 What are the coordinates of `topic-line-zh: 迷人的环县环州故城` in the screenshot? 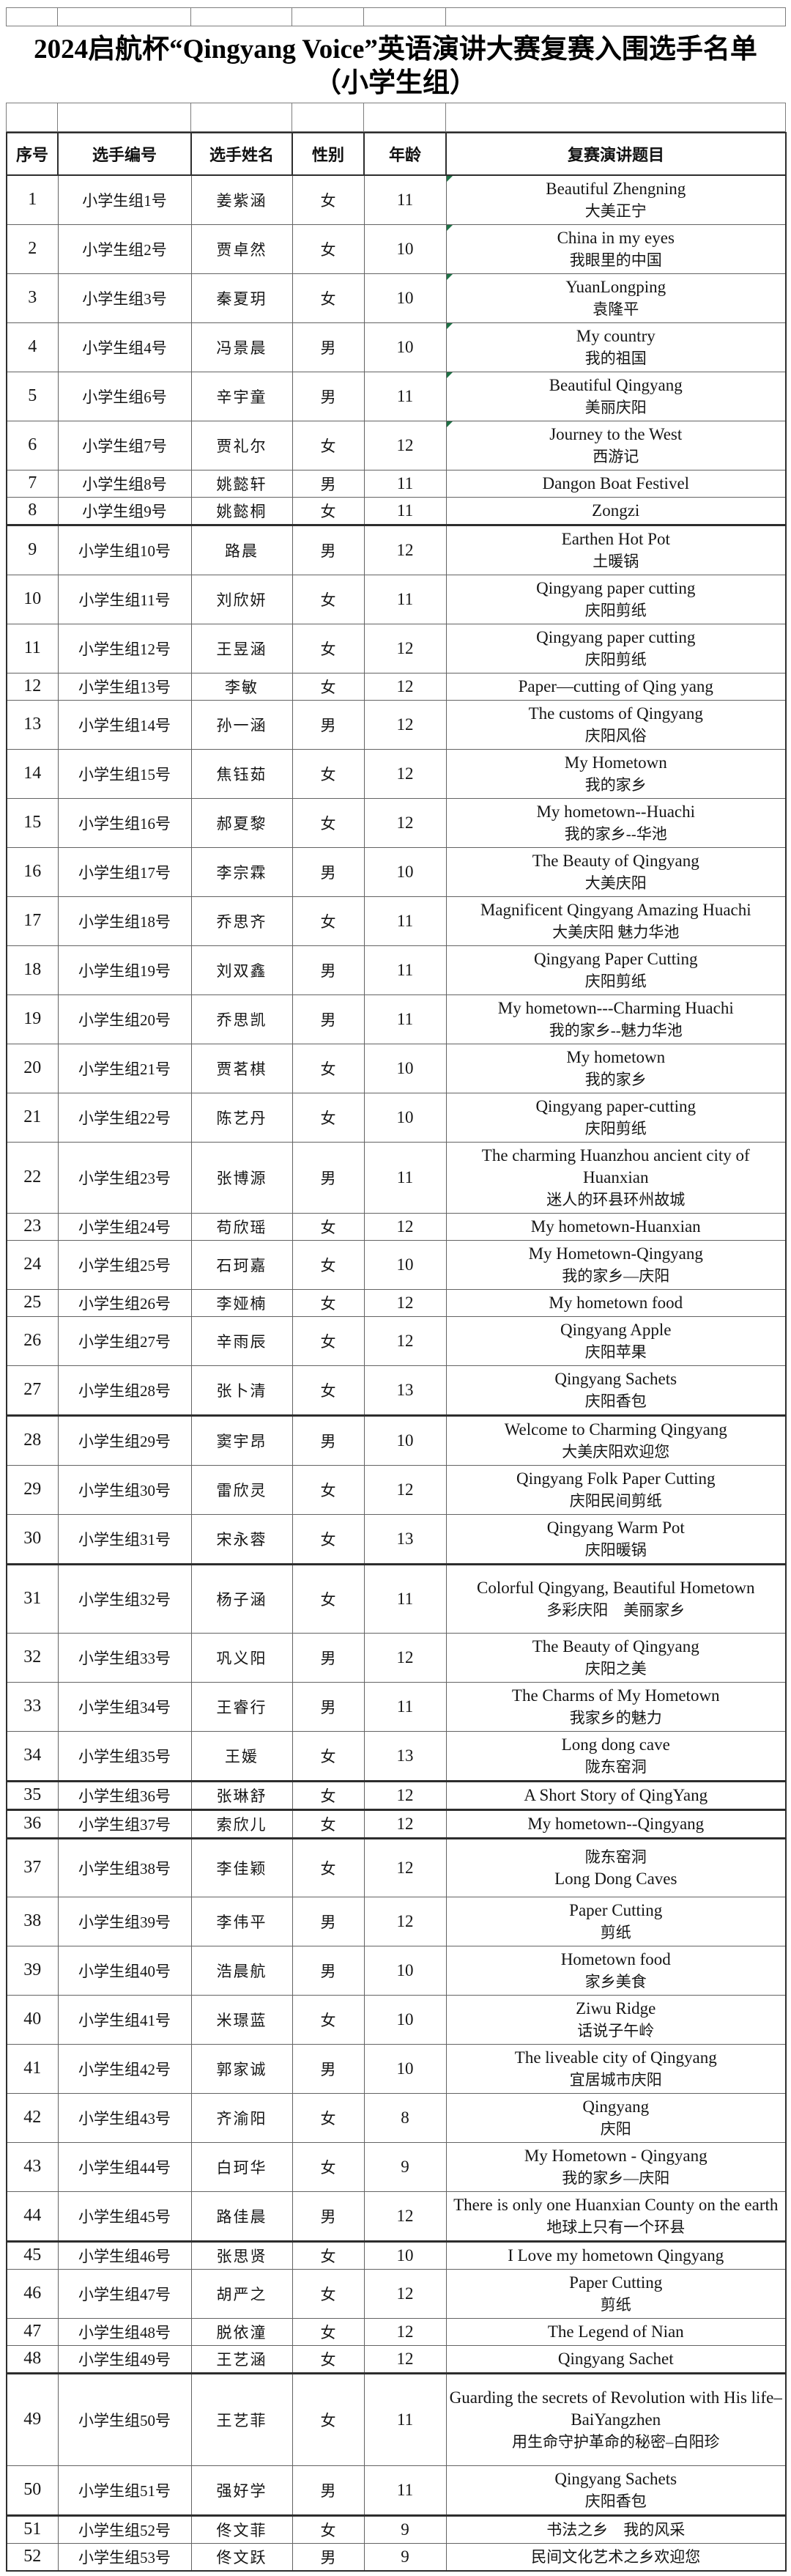 It's located at (616, 1199).